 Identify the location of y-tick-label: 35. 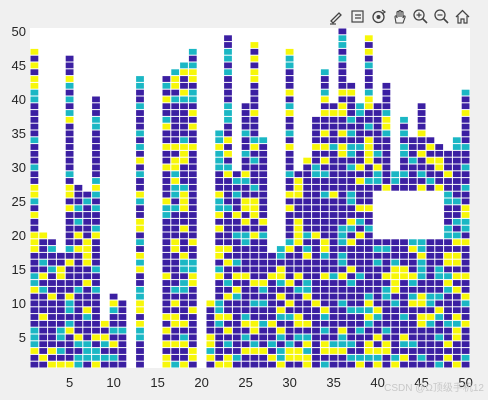
(19, 133).